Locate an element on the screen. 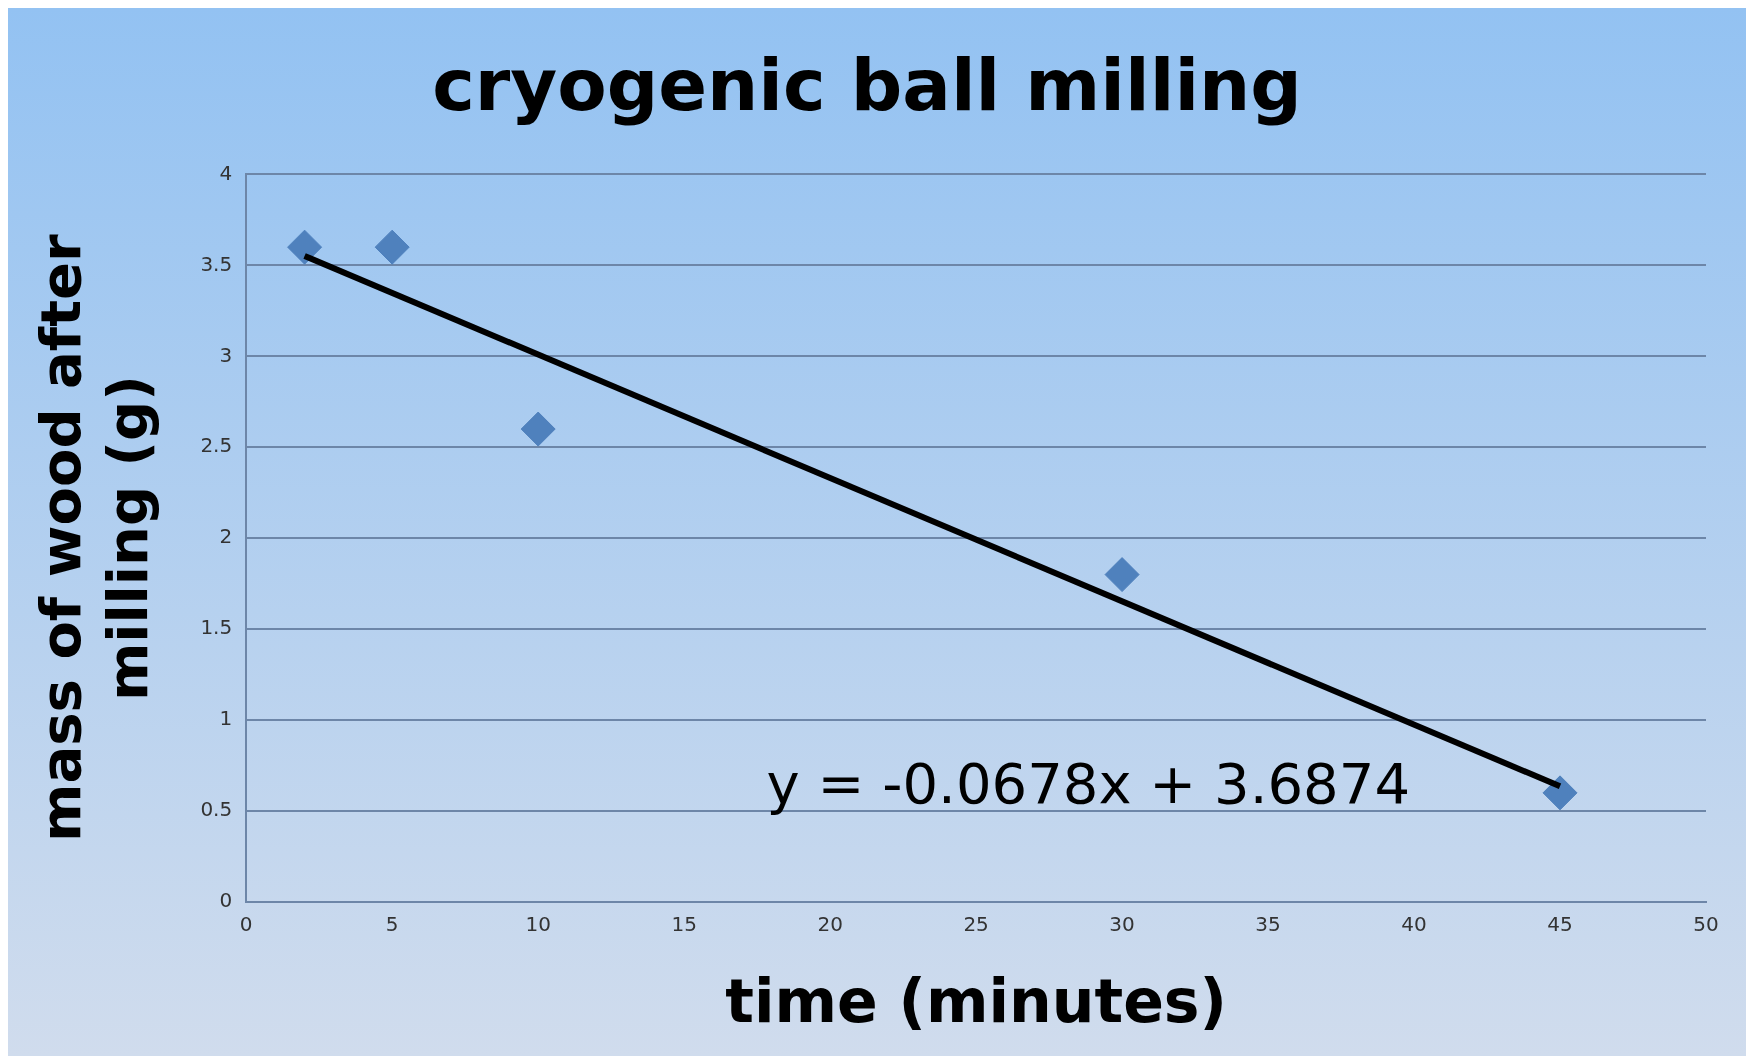  annotation: y = -0.0678x + 3.6874 is located at coordinates (1088, 783).